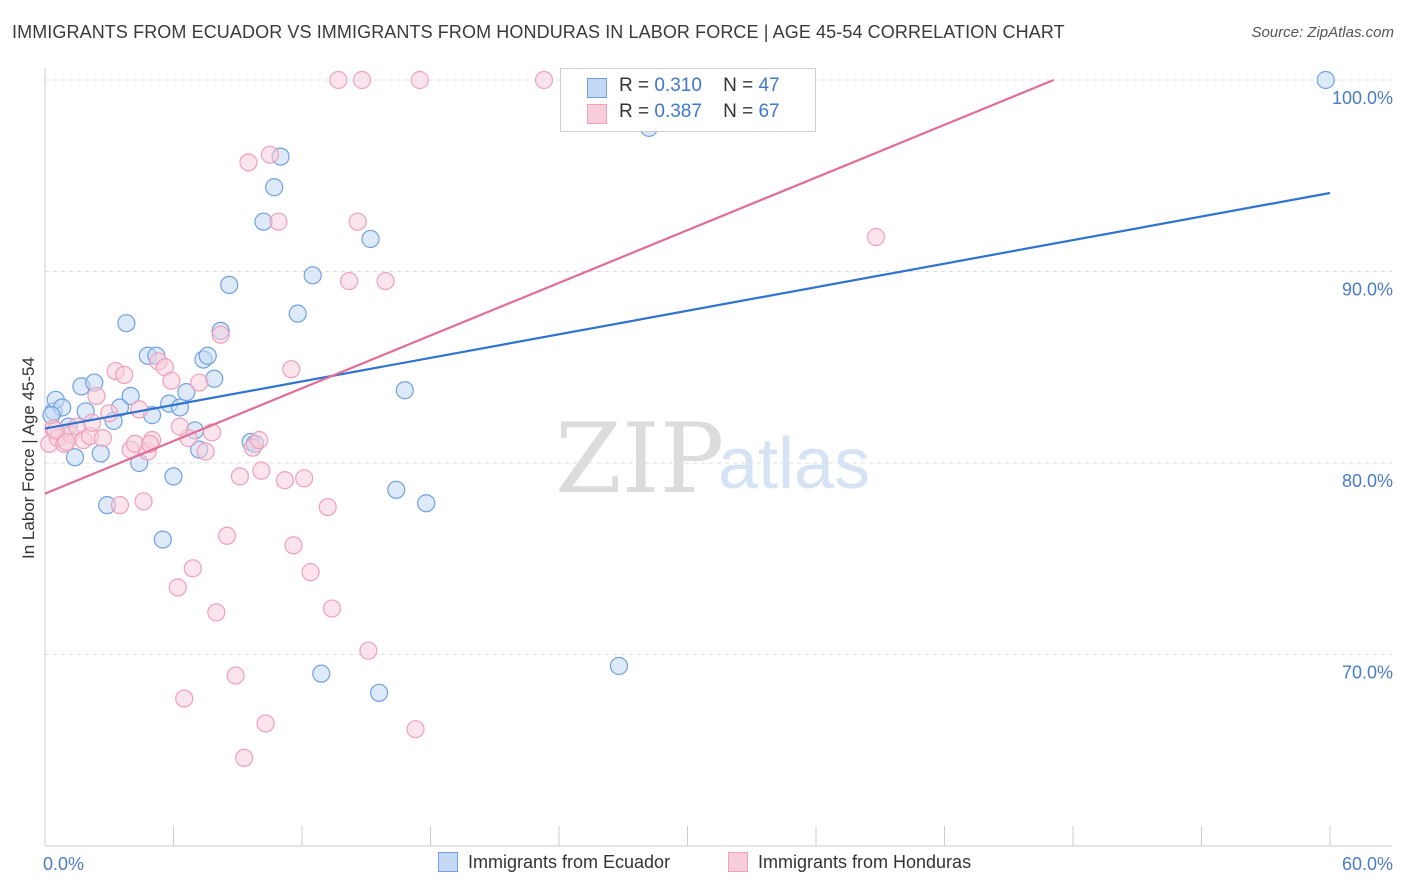  I want to click on legend-r-value: 0.310, so click(678, 85).